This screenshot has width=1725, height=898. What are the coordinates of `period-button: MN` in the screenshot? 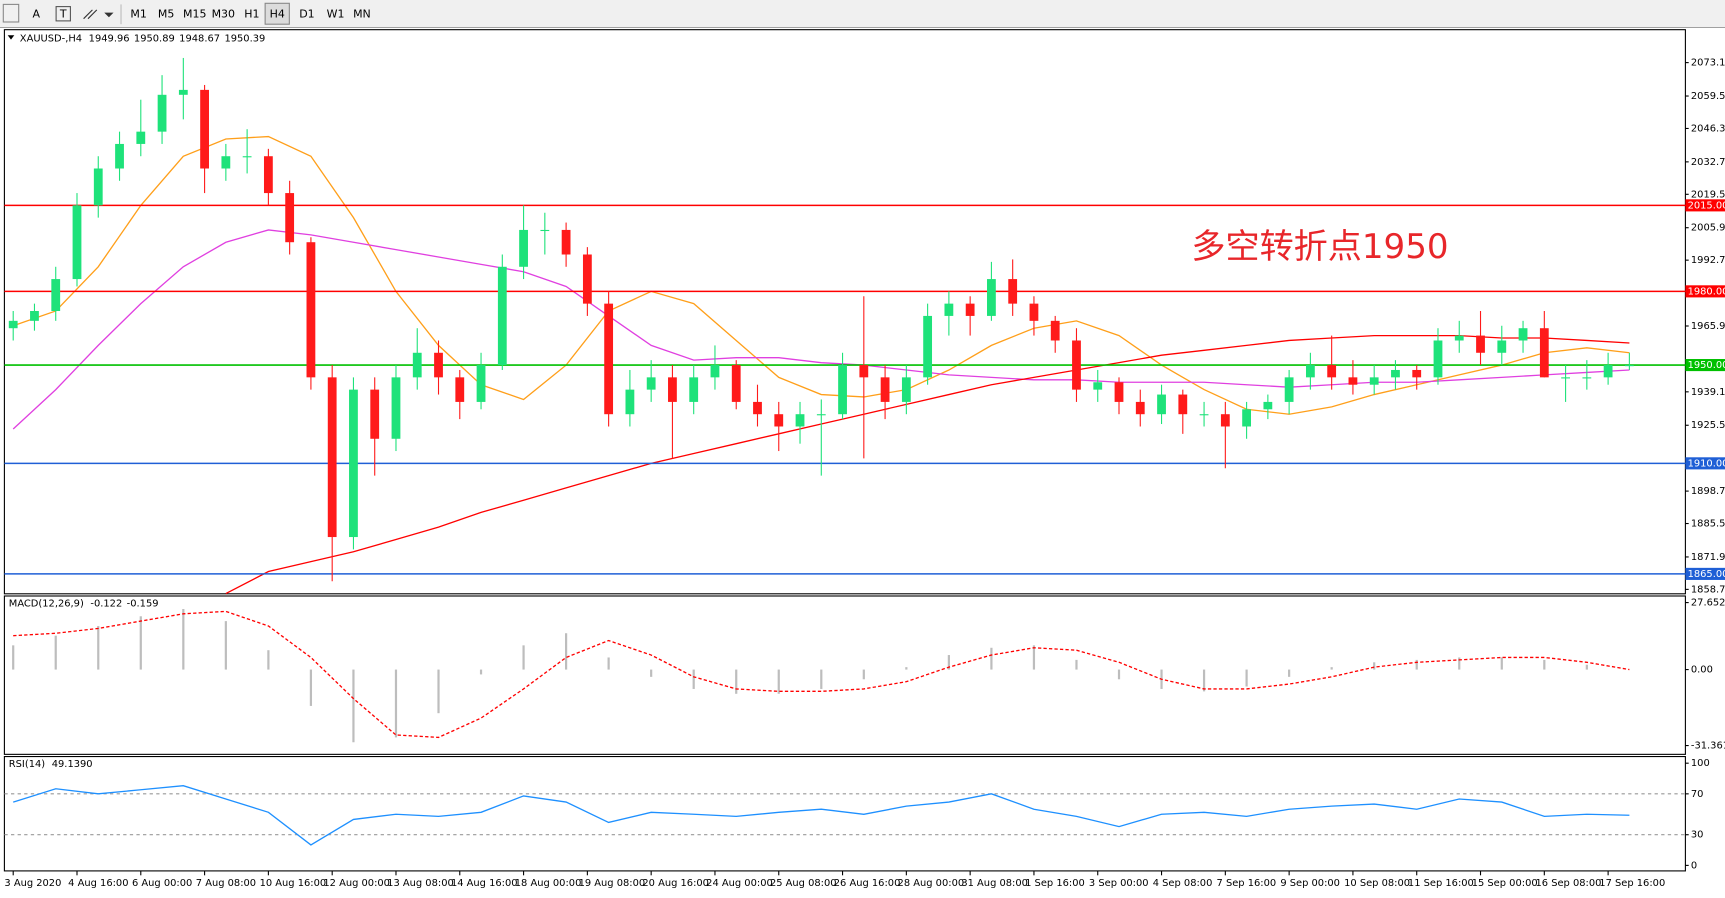 It's located at (362, 13).